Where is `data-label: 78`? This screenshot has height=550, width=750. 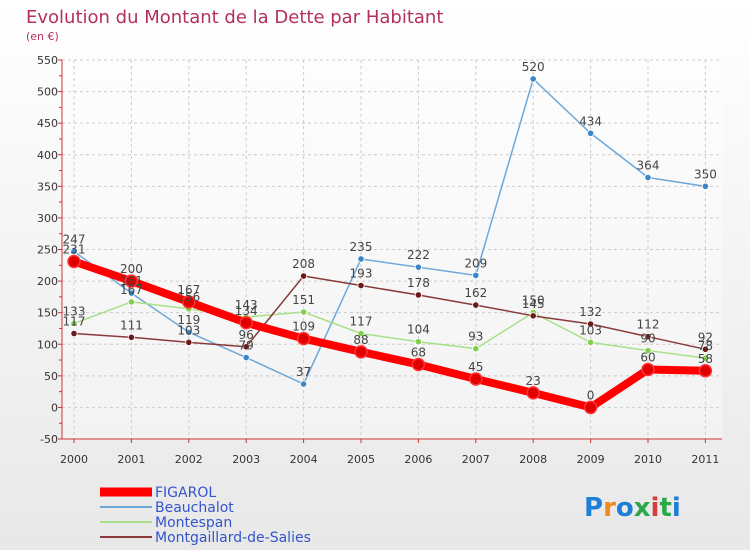 data-label: 78 is located at coordinates (705, 346).